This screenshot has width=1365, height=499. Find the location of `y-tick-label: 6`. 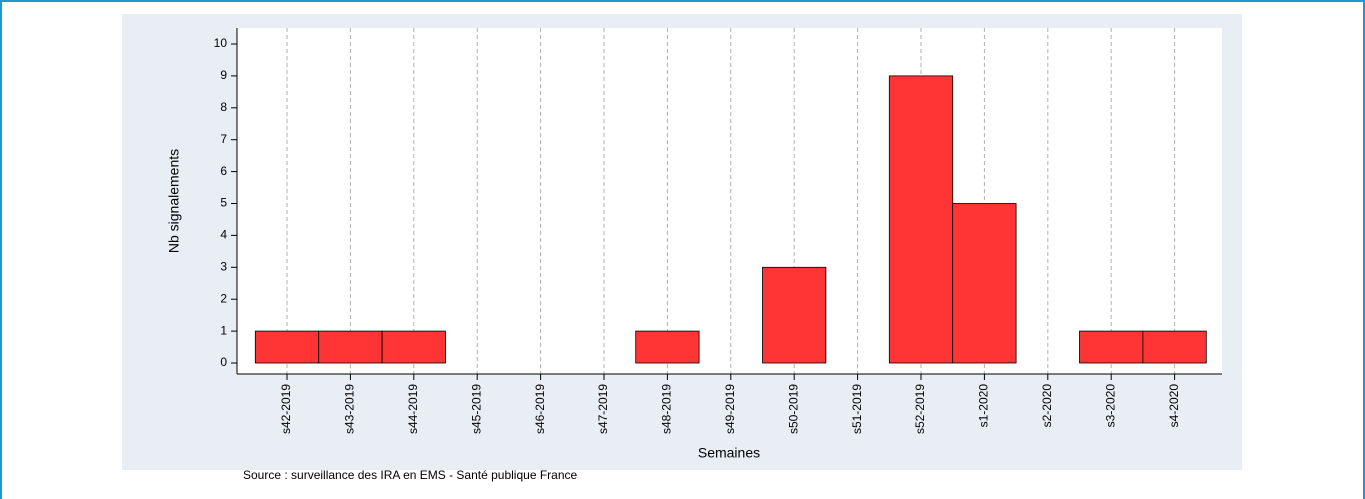

y-tick-label: 6 is located at coordinates (223, 171).